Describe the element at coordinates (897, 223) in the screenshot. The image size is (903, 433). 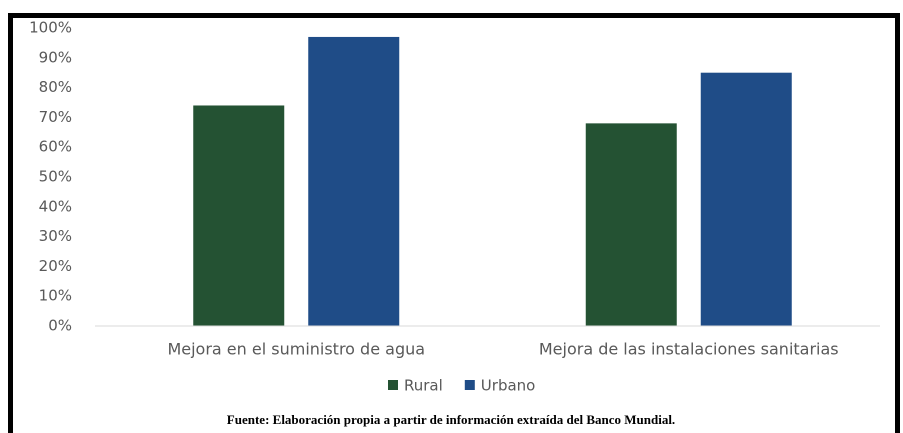
I see `frame-right` at that location.